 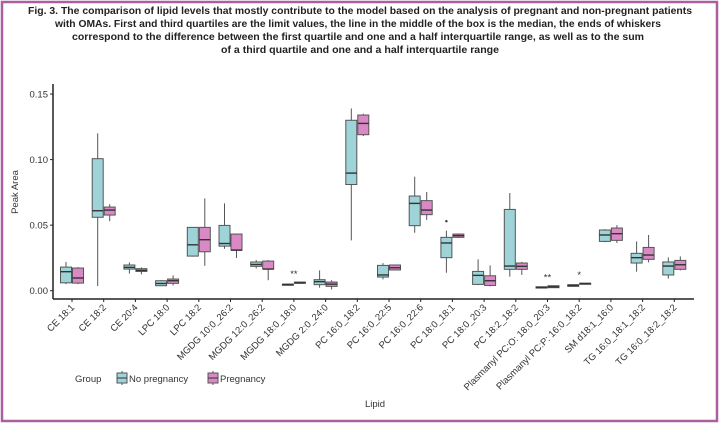 What do you see at coordinates (647, 335) in the screenshot?
I see `x-tick-label: TG 16:0_18:2_18:2` at bounding box center [647, 335].